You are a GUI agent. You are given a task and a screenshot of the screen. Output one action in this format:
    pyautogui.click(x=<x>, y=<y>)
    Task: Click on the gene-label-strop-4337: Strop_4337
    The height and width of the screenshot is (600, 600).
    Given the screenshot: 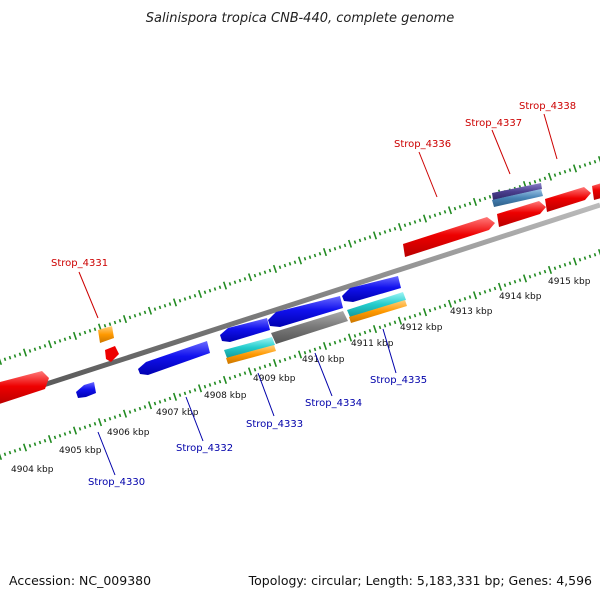 What is the action you would take?
    pyautogui.click(x=493, y=123)
    